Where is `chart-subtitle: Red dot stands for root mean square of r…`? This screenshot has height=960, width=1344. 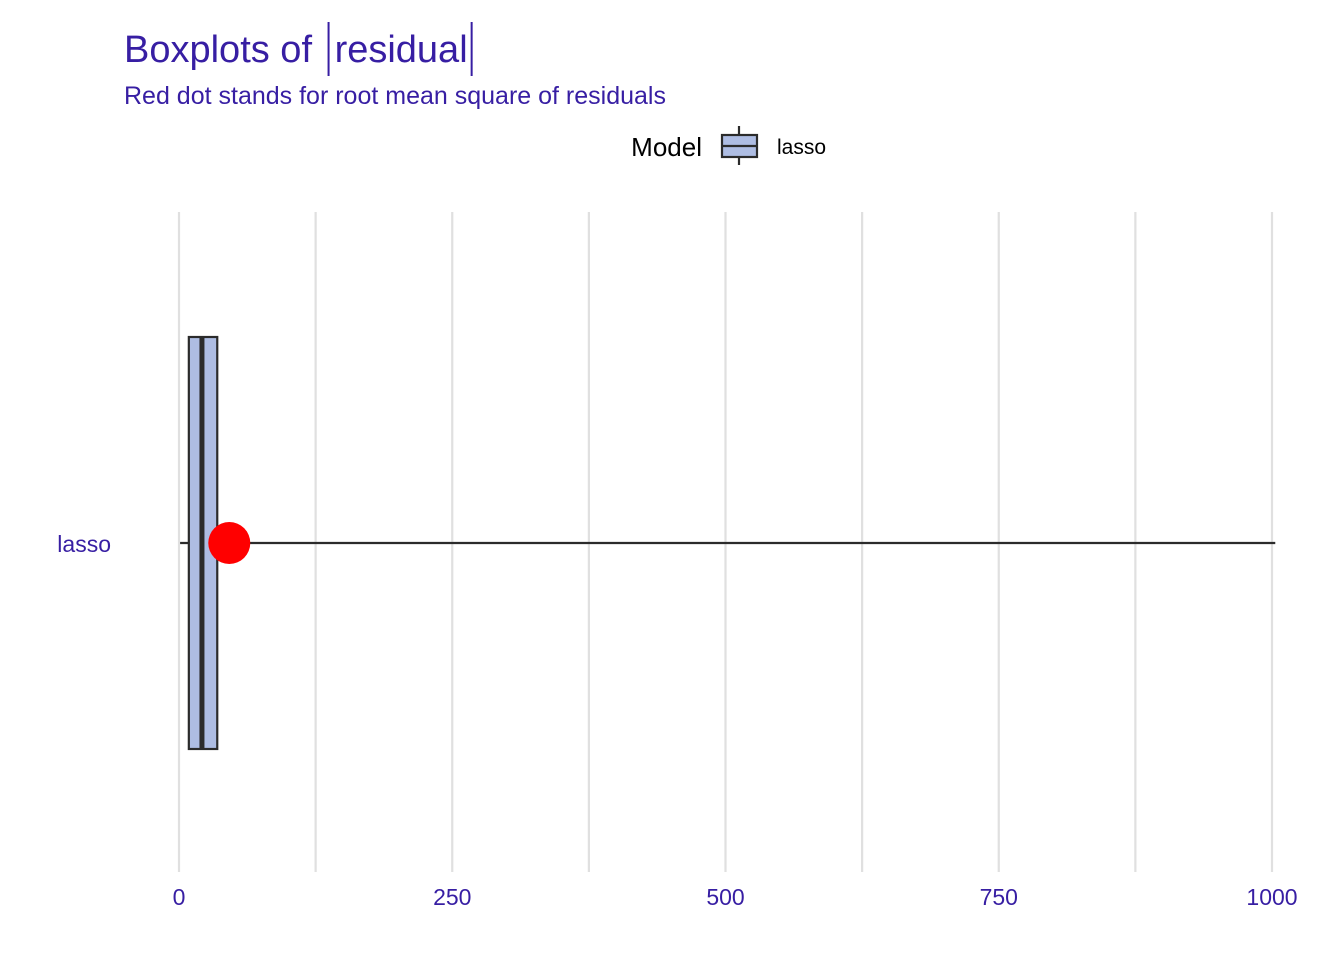
chart-subtitle: Red dot stands for root mean square of r… is located at coordinates (395, 96).